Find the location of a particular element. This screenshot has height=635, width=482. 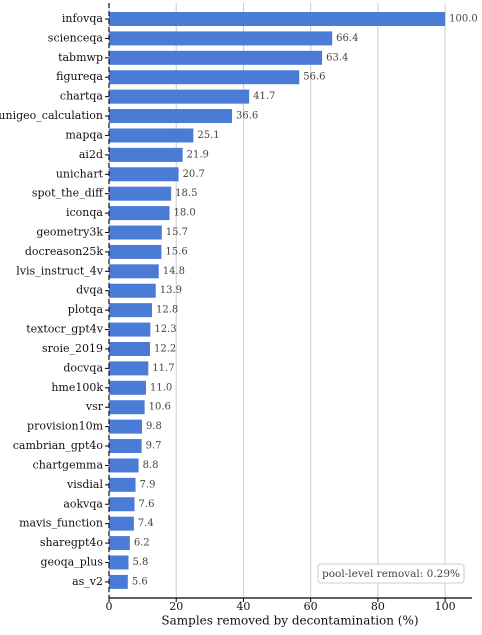

y-tick-label: sroie_2019 is located at coordinates (72, 348).